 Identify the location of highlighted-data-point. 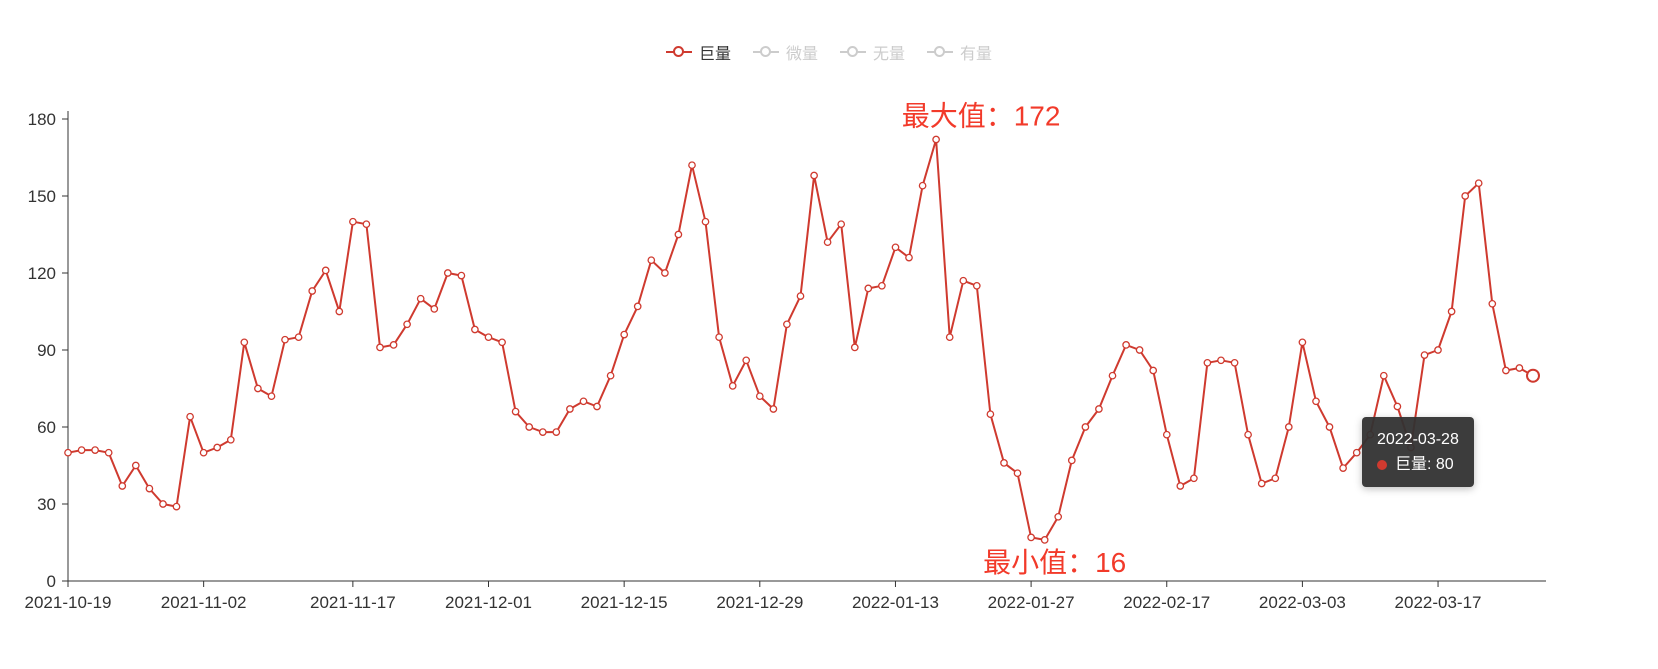
(1533, 375).